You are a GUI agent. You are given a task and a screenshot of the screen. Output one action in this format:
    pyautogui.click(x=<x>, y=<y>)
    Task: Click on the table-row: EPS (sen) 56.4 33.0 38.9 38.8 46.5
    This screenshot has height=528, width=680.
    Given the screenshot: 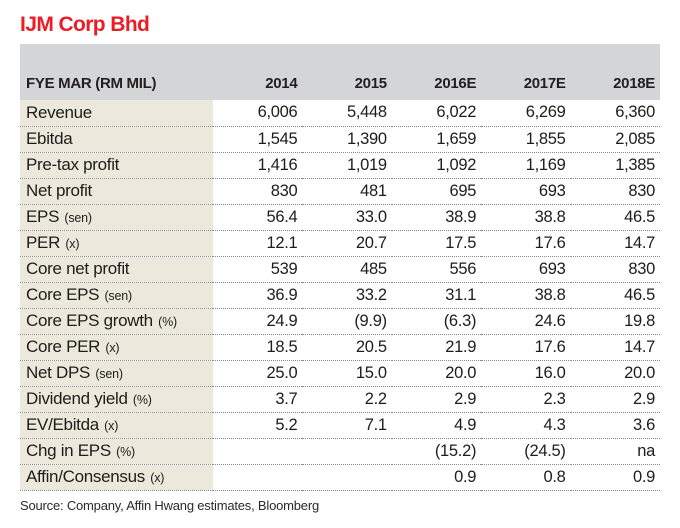 What is the action you would take?
    pyautogui.click(x=340, y=217)
    